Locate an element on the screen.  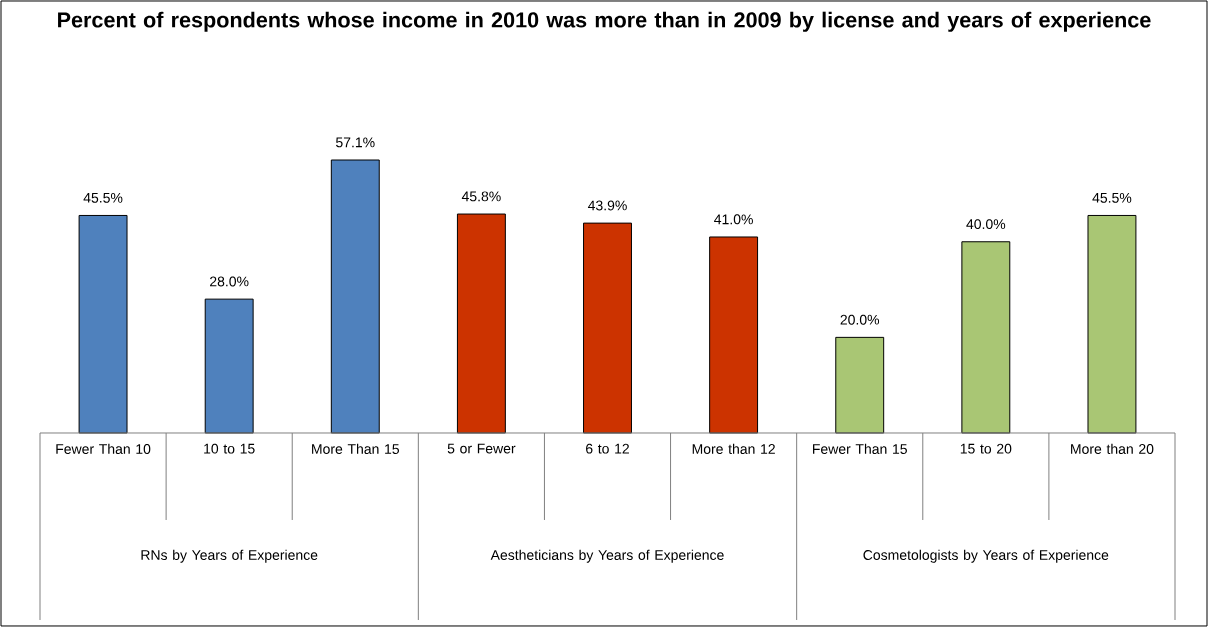
data-label: 45.8% is located at coordinates (481, 196).